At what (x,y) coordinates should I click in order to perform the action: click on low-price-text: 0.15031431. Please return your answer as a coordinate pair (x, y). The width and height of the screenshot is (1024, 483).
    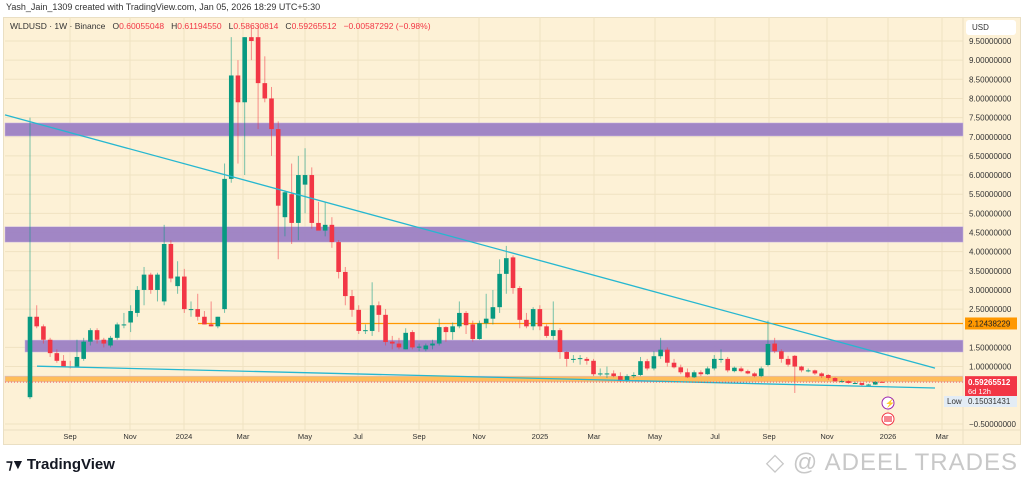
    Looking at the image, I should click on (989, 401).